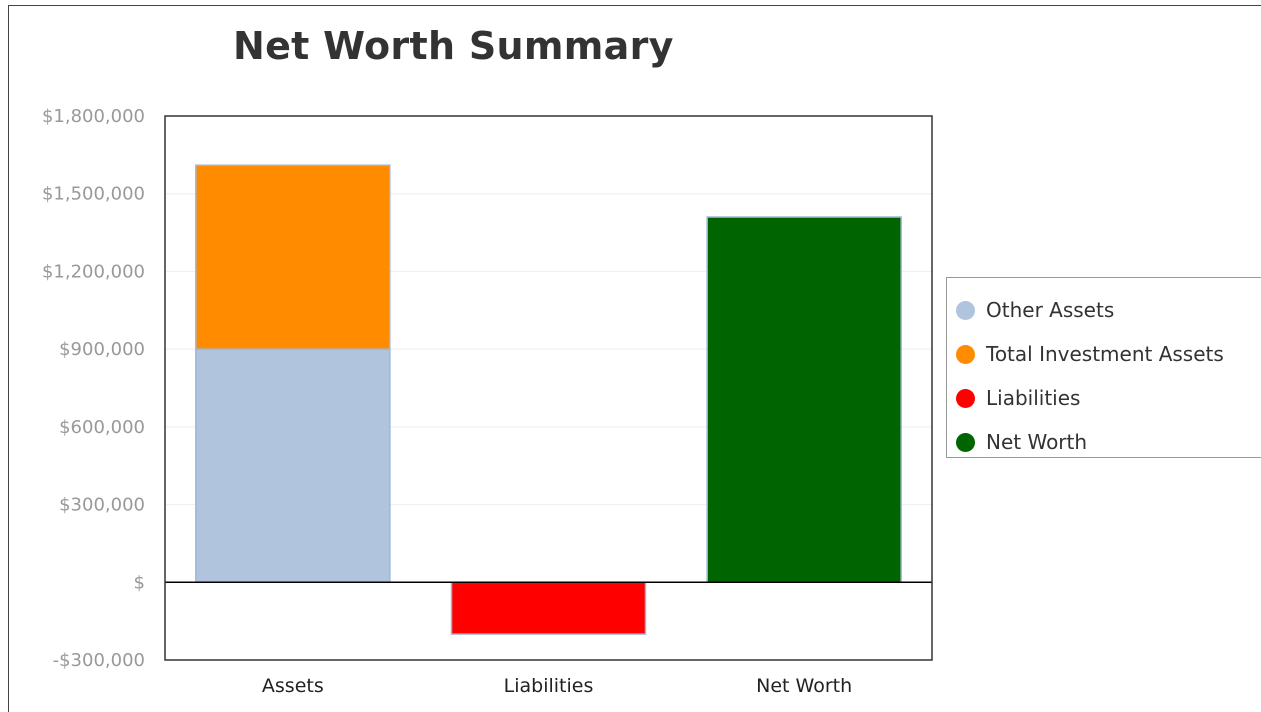 Image resolution: width=1261 pixels, height=712 pixels. What do you see at coordinates (1104, 398) in the screenshot?
I see `legend-item: Liabilities` at bounding box center [1104, 398].